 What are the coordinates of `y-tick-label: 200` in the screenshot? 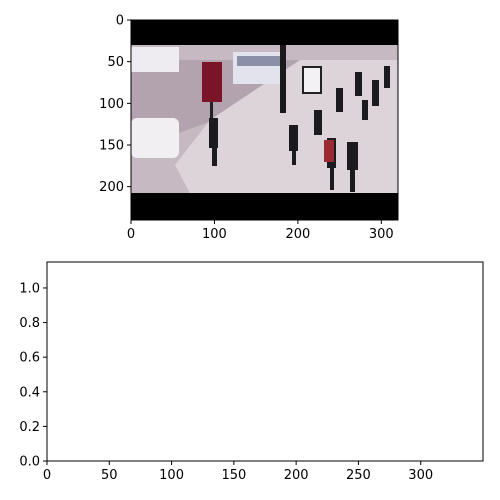 It's located at (111, 187).